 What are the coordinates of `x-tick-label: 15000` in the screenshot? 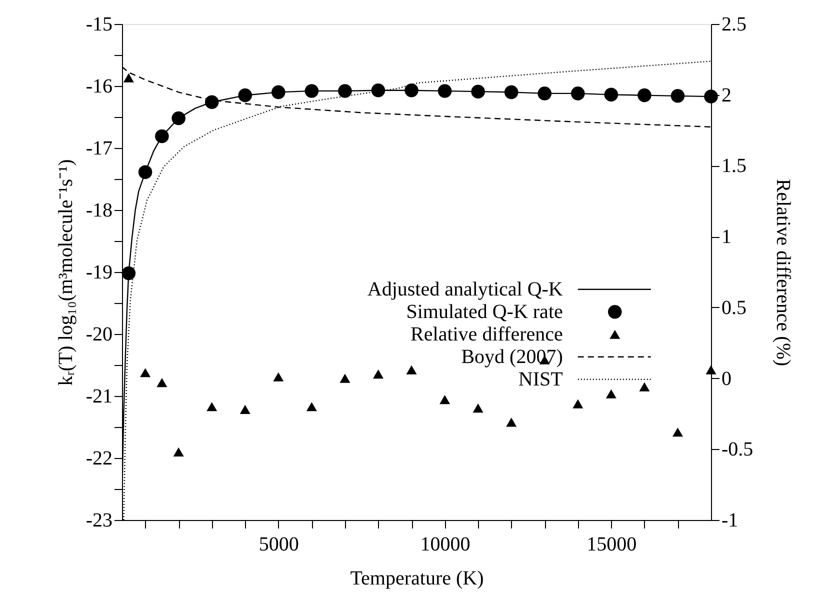 It's located at (611, 545).